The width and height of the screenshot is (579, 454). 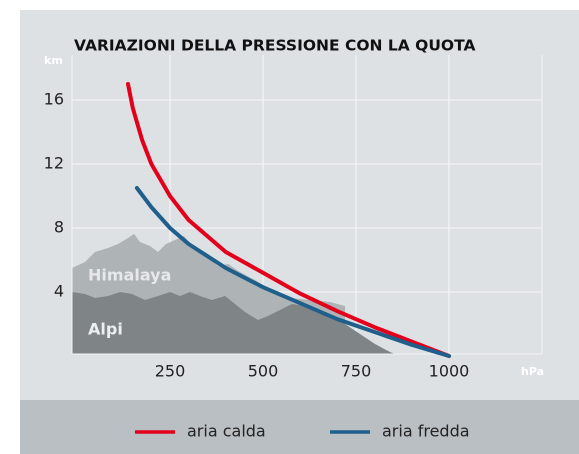 I want to click on annotation: Alpi, so click(x=105, y=329).